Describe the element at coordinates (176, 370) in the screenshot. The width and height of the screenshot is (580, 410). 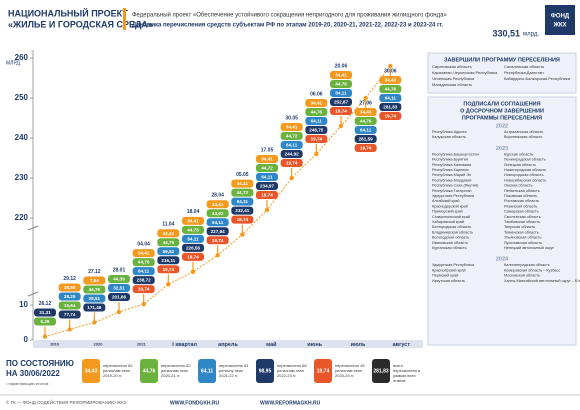
I see `legend-text: перечислено 82 регионам этап 2020-21 гг.` at that location.